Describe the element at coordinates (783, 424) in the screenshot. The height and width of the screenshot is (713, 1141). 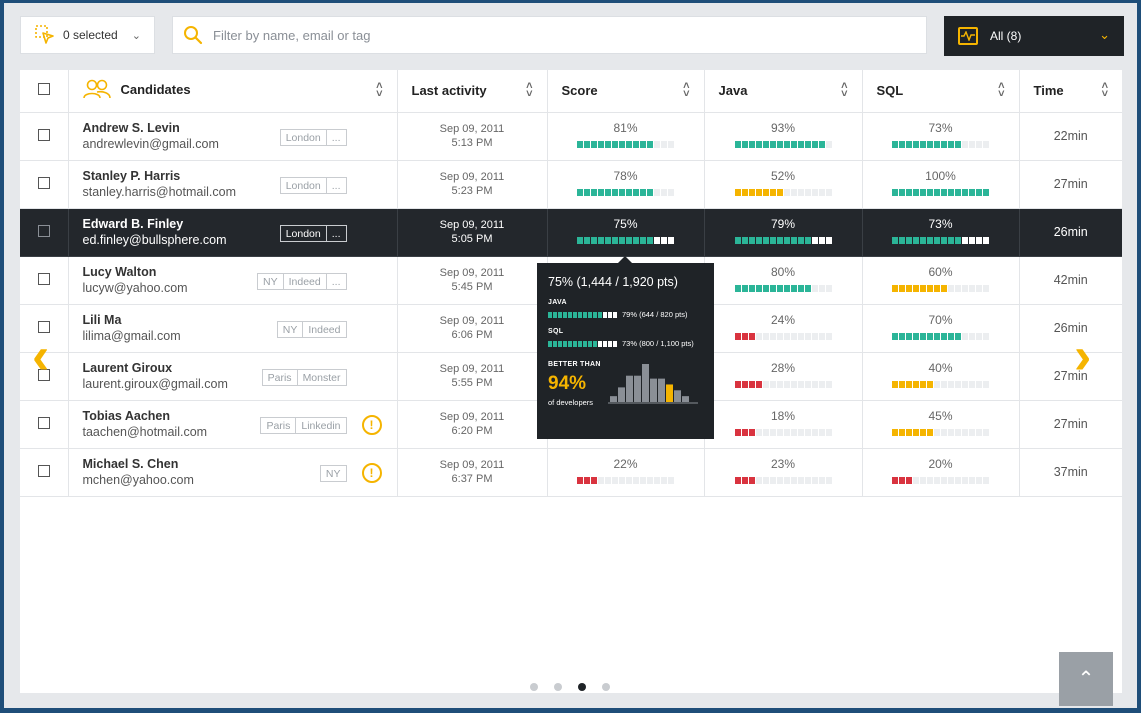
I see `java-cell: 18%` at that location.